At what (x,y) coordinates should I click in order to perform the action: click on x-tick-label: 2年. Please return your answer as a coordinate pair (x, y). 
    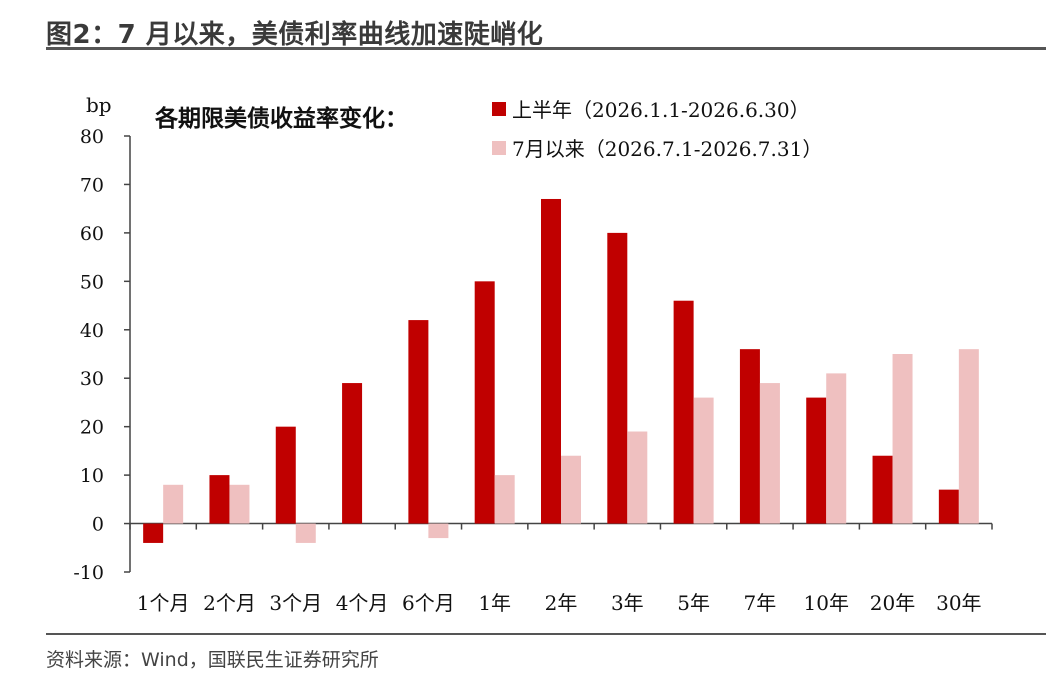
    Looking at the image, I should click on (561, 603).